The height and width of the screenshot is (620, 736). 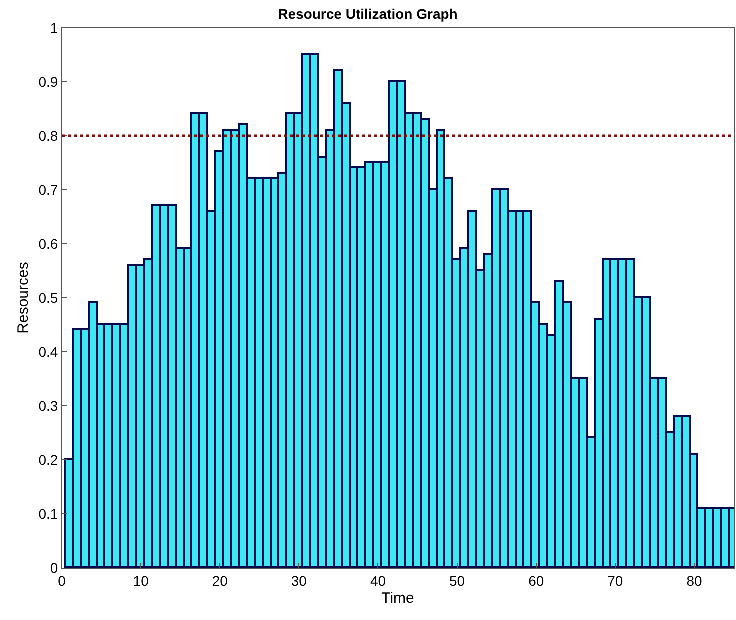 I want to click on y-tick-label: 0.9, so click(x=48, y=82).